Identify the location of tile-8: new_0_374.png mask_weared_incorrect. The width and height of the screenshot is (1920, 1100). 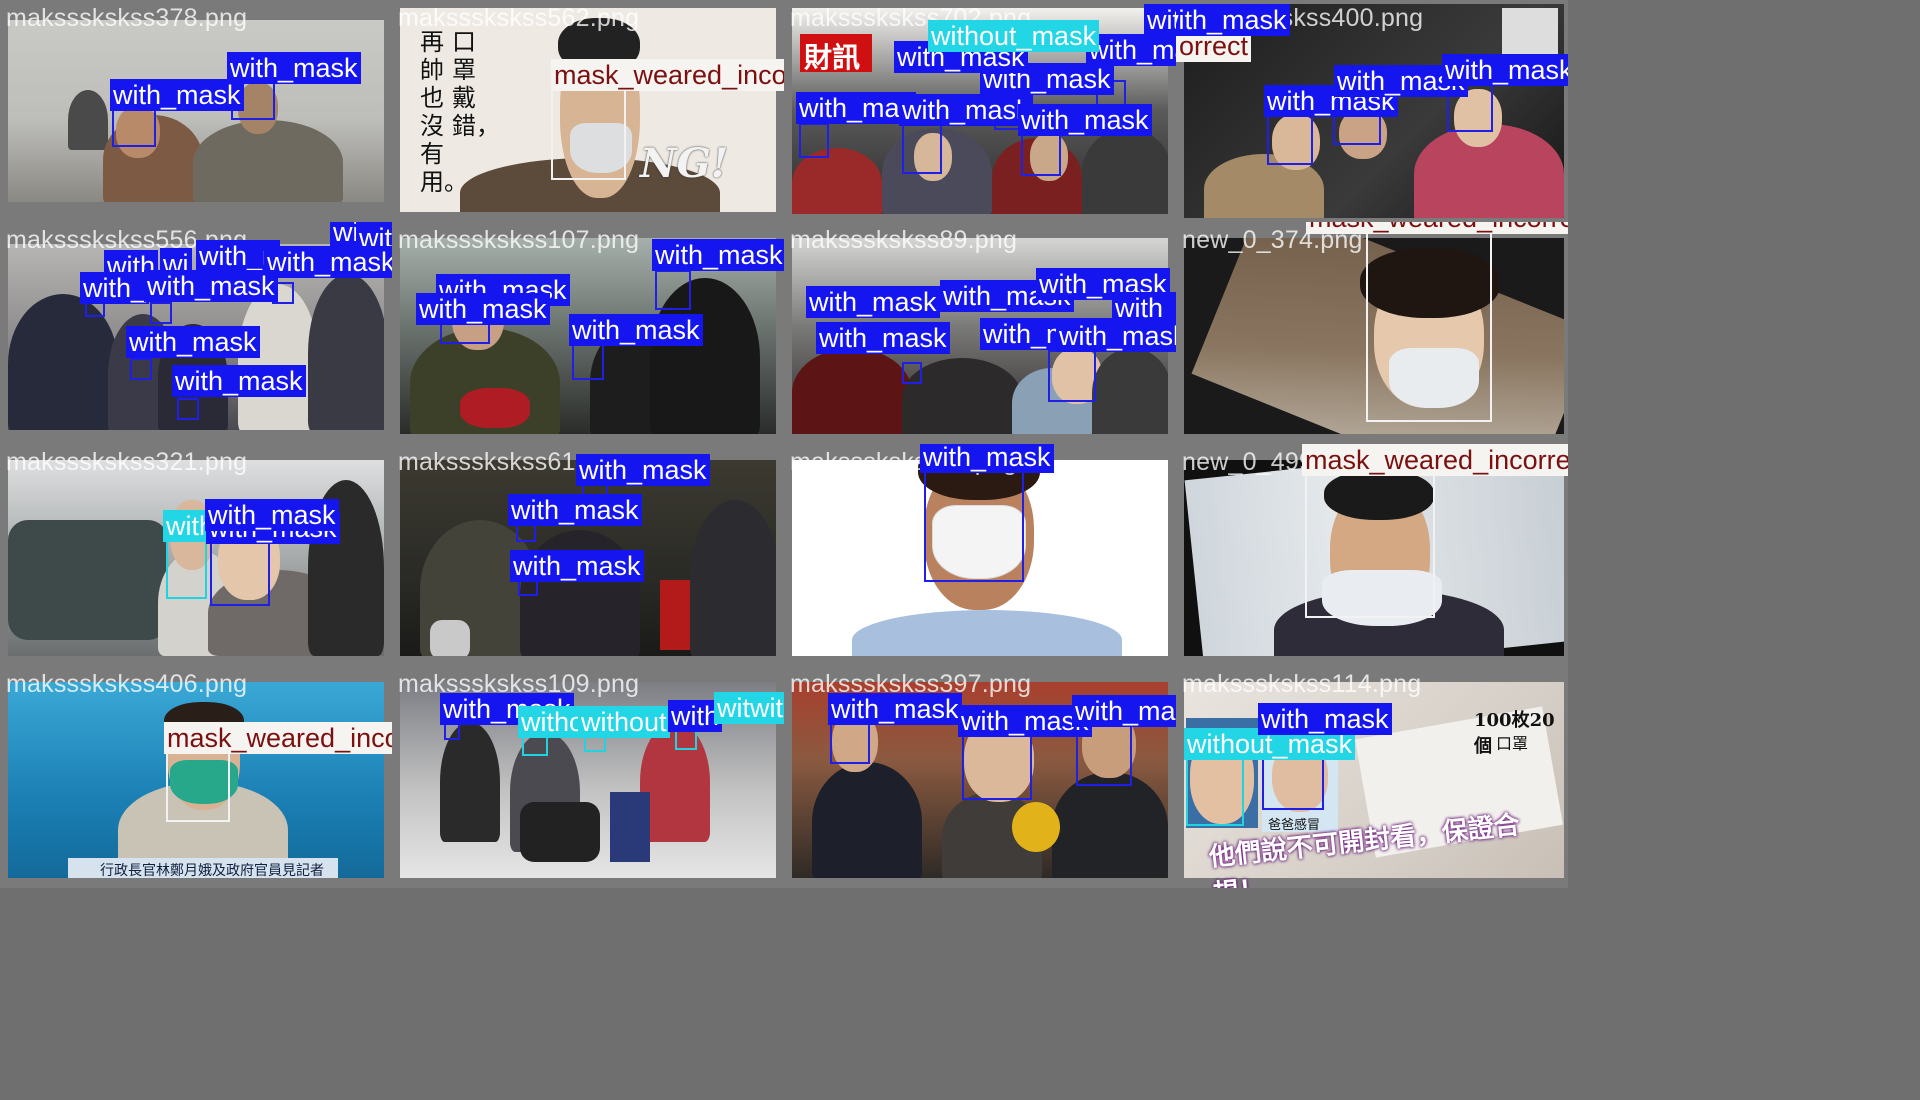
(1372, 333).